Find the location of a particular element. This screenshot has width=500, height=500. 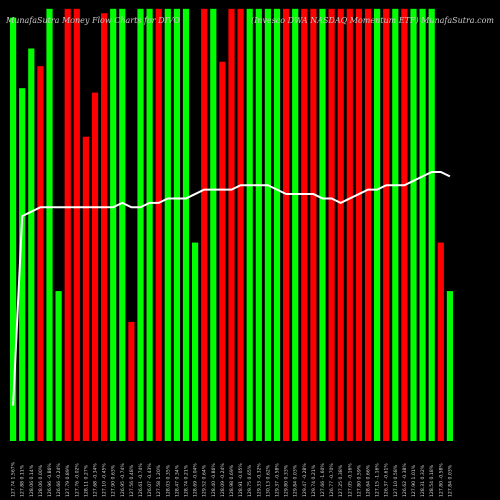

x-tick-label-1: 127.74 1.567% is located at coordinates (14, 479).